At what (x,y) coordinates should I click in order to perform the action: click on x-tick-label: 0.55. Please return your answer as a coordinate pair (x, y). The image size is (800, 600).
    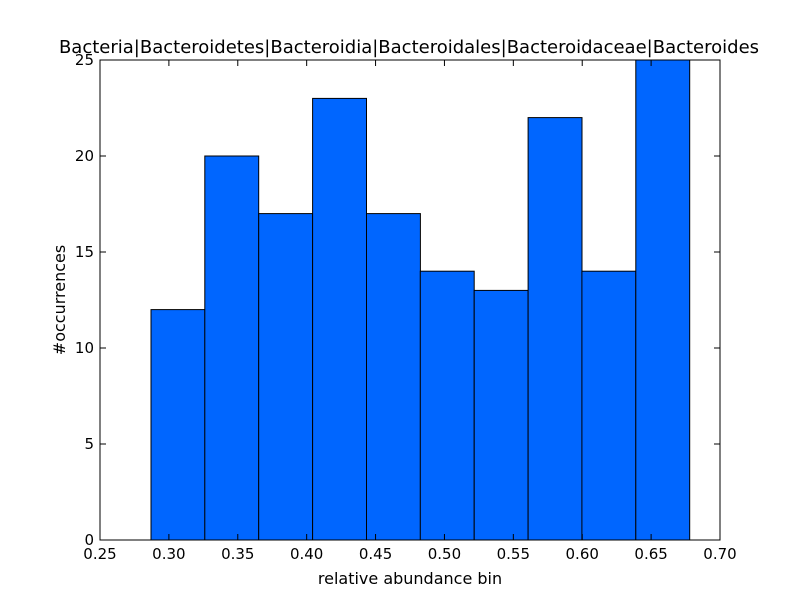
    Looking at the image, I should click on (513, 554).